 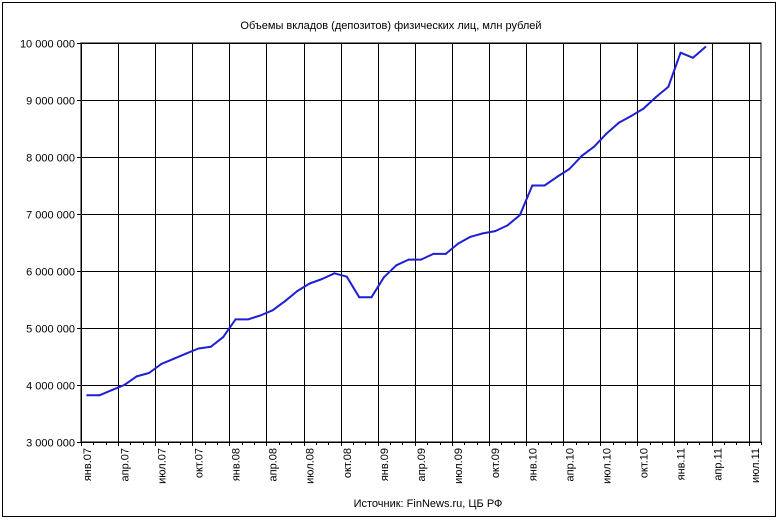 I want to click on x-tick-label: июл.07, so click(x=162, y=466).